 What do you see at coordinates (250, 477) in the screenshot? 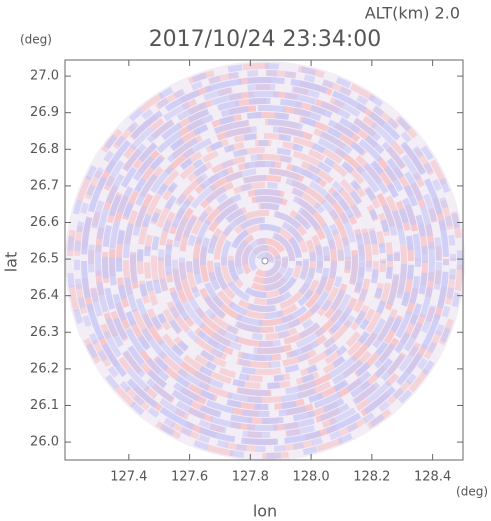
I see `x-tick-label: 127.8` at bounding box center [250, 477].